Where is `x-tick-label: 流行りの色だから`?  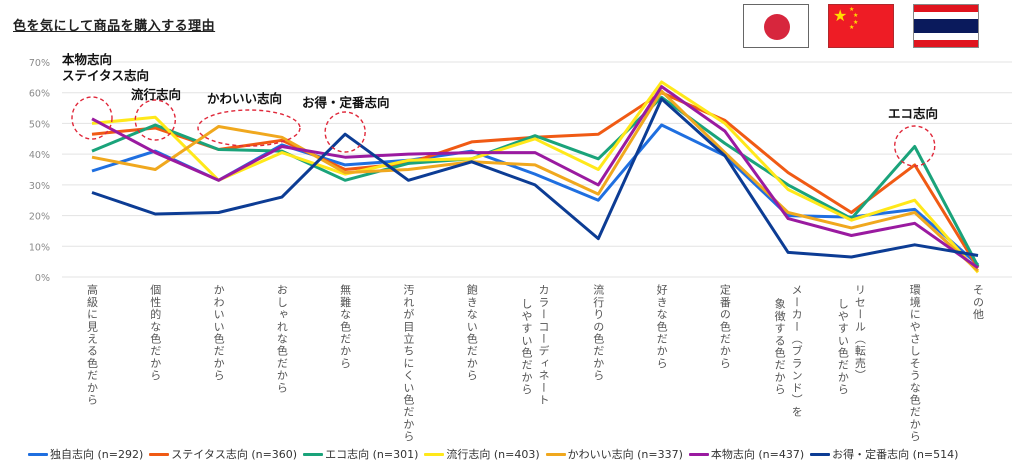 x-tick-label: 流行りの色だから is located at coordinates (598, 332).